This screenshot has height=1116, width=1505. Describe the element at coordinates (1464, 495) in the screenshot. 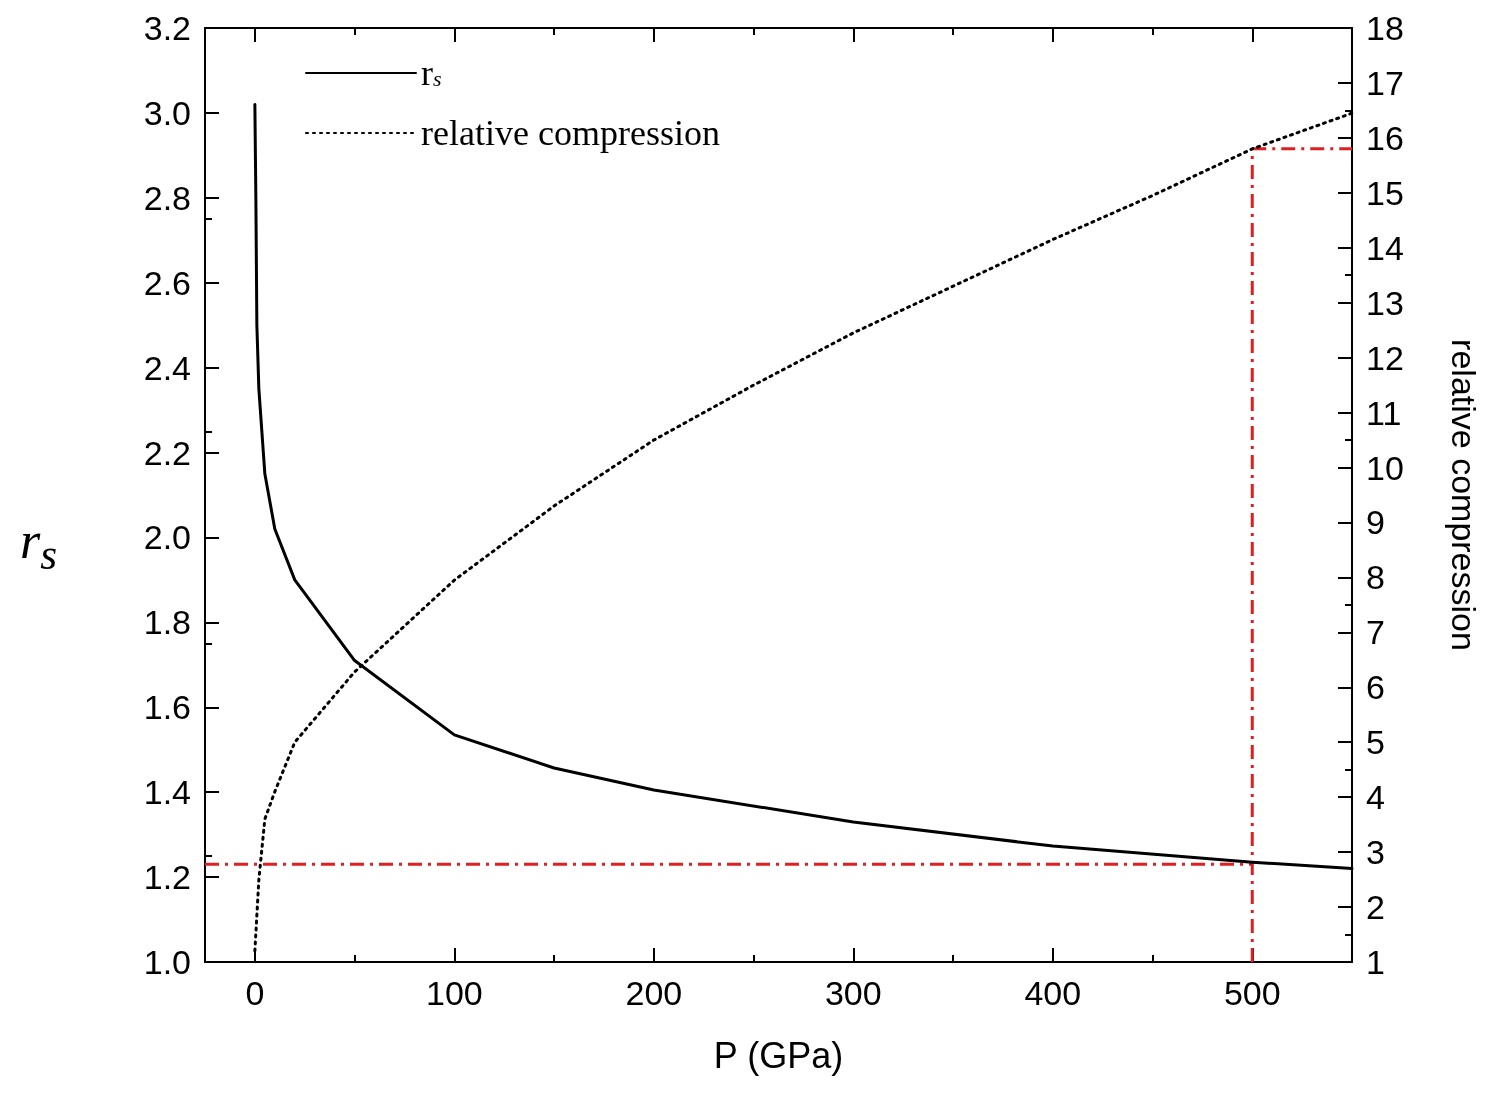

I see `y2-axis-title: relative compression` at that location.